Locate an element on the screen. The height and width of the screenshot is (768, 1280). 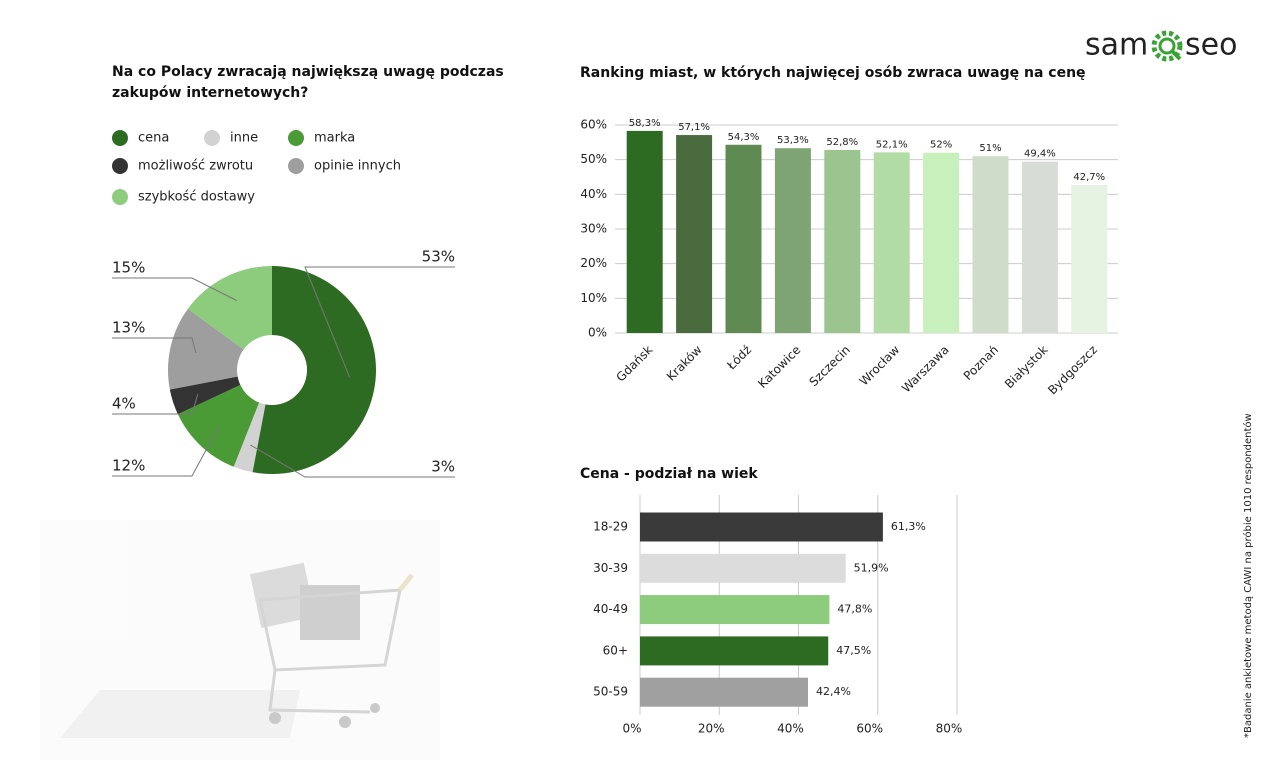
x-tick-label: Bydgoszcz is located at coordinates (1072, 370).